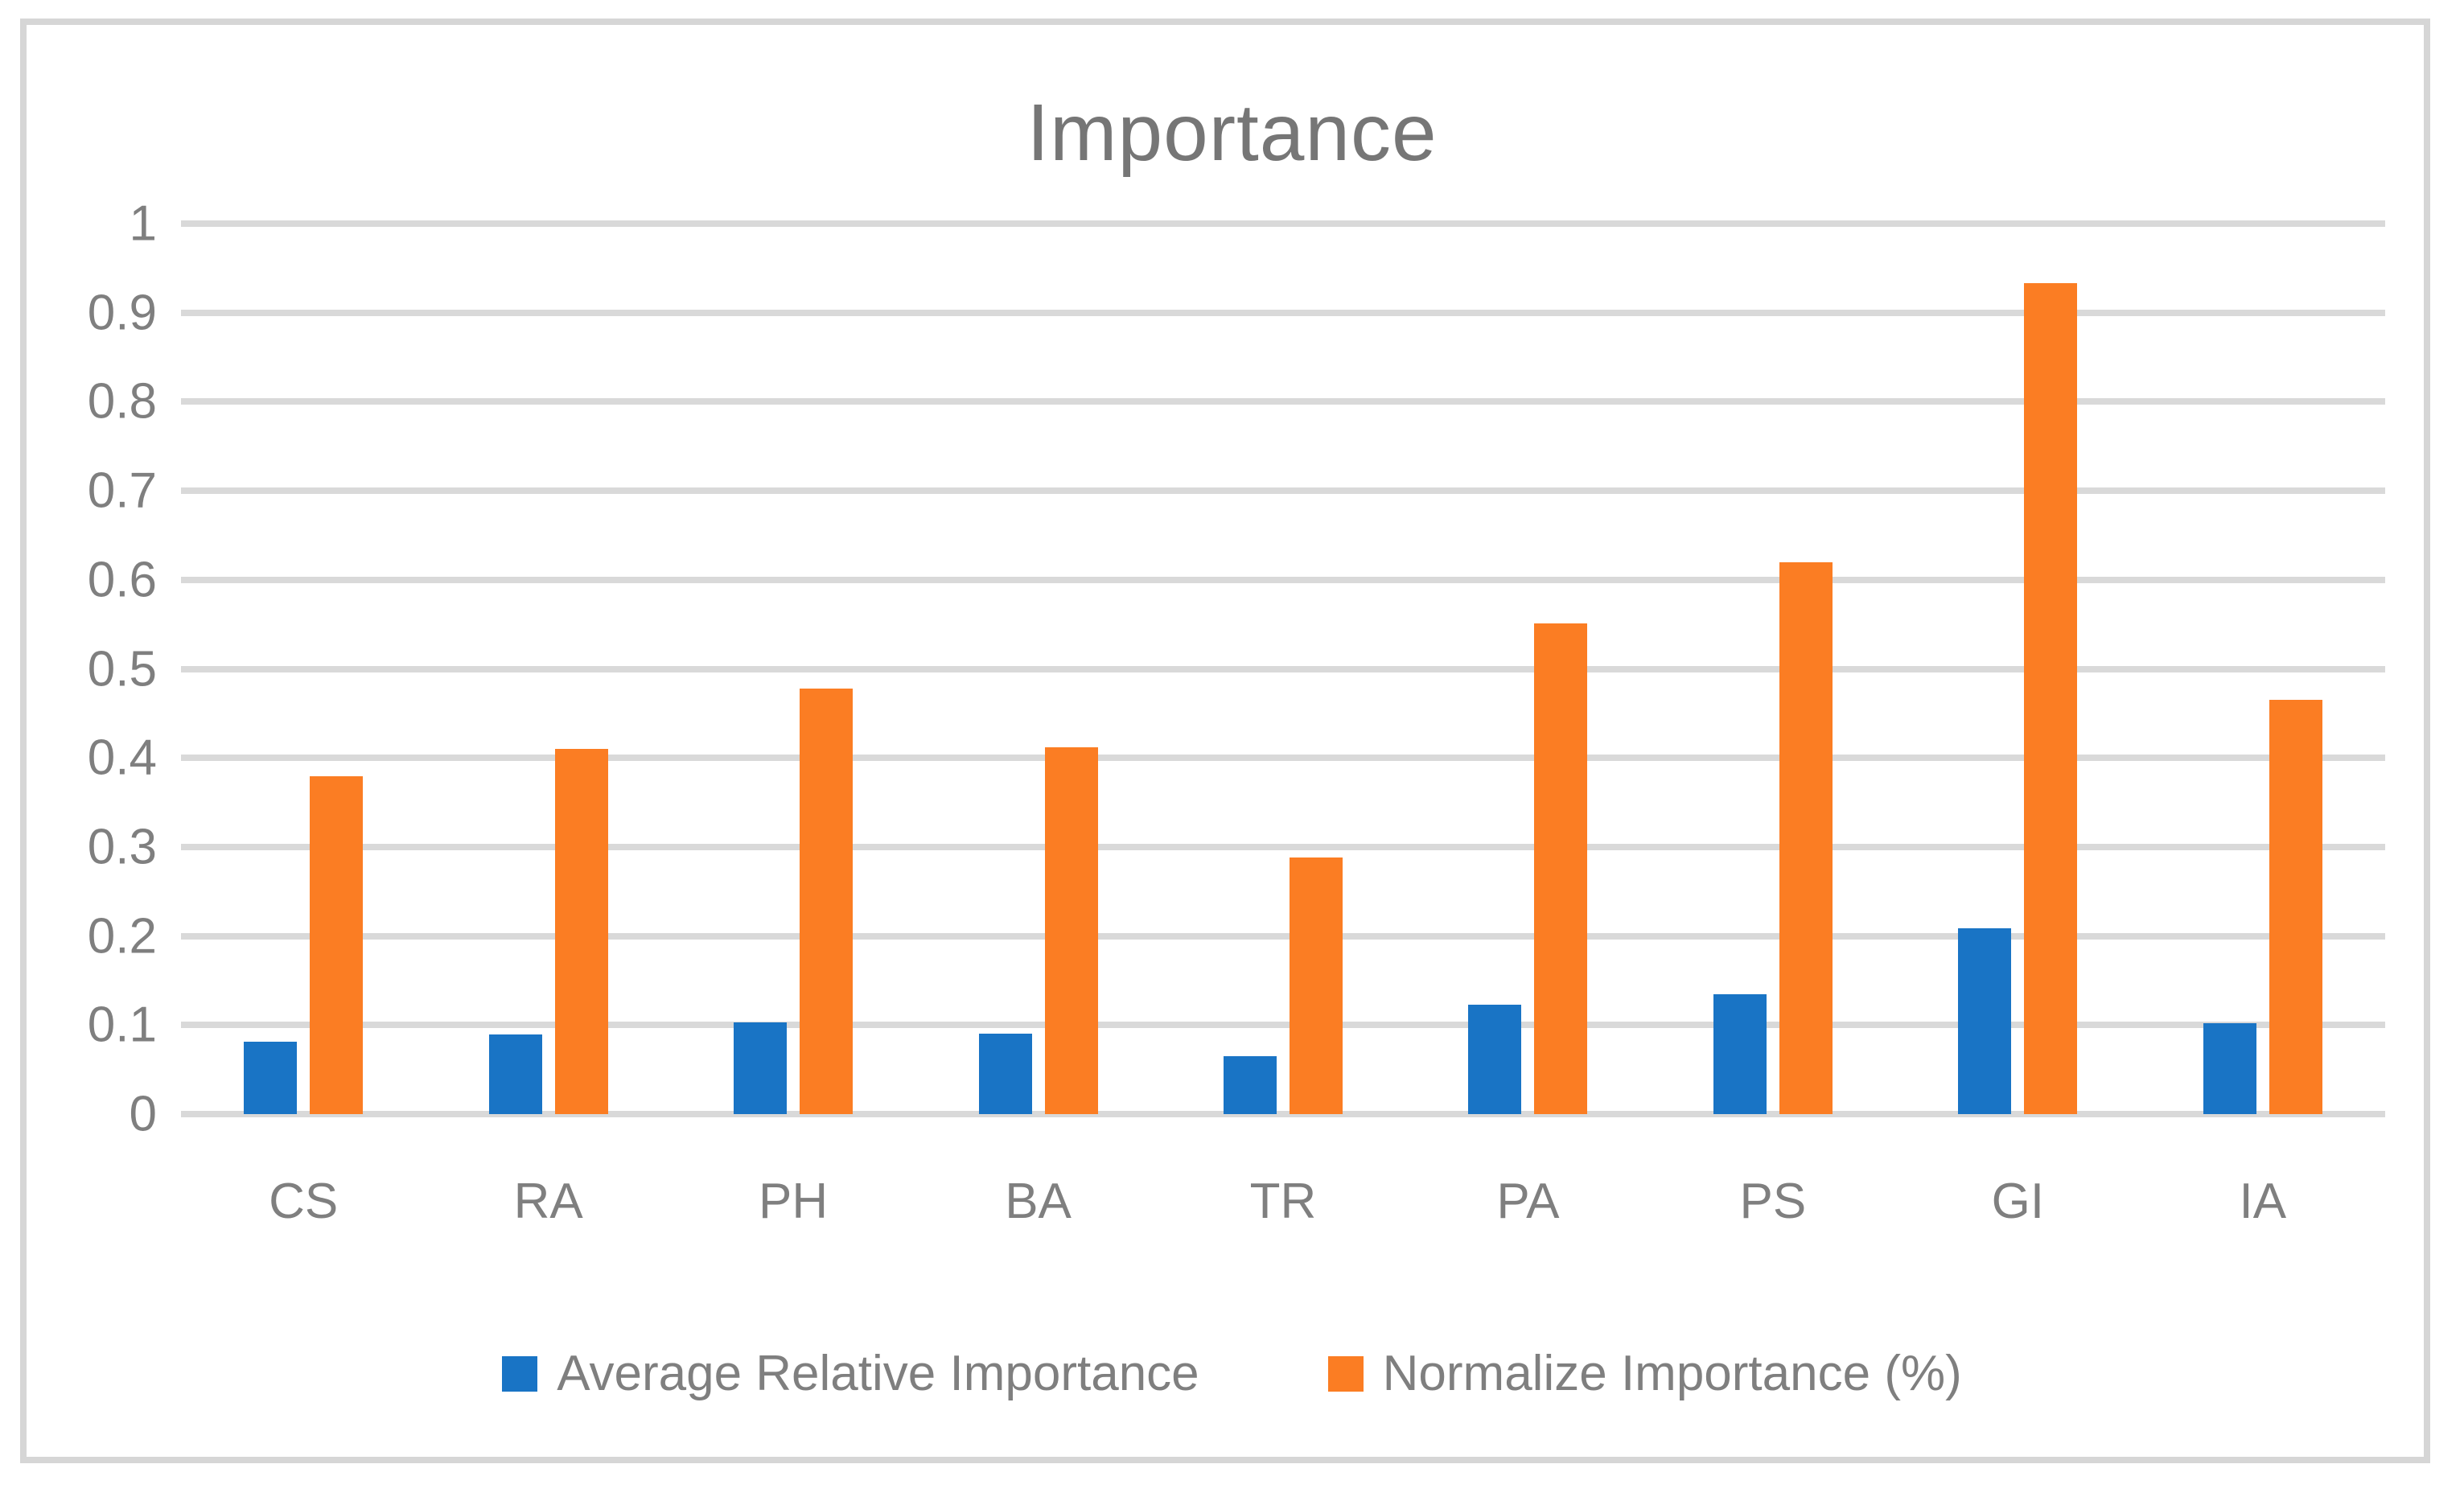 This screenshot has width=2464, height=1497. What do you see at coordinates (122, 313) in the screenshot?
I see `y-axis-tick-label: 0.9` at bounding box center [122, 313].